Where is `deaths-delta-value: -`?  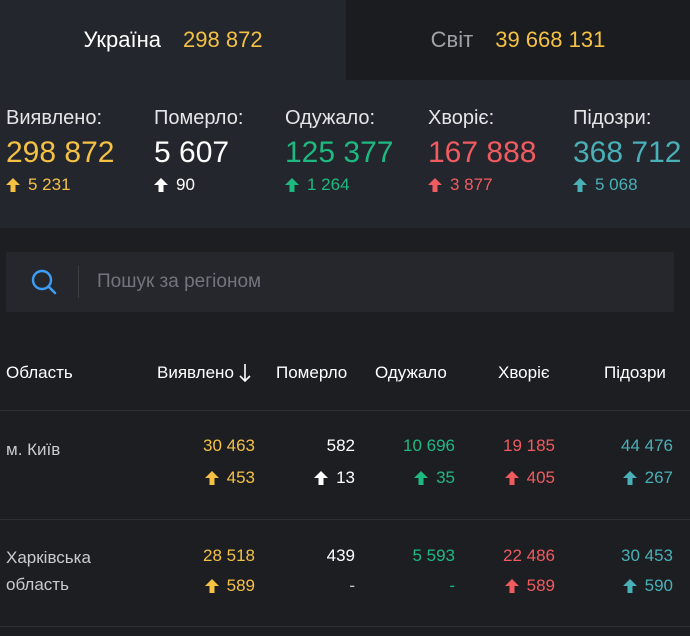 deaths-delta-value: - is located at coordinates (352, 585).